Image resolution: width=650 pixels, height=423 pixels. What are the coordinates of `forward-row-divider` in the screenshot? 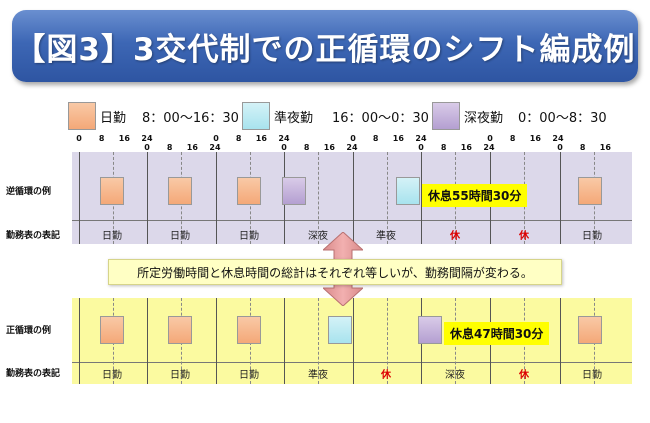 It's located at (352, 362).